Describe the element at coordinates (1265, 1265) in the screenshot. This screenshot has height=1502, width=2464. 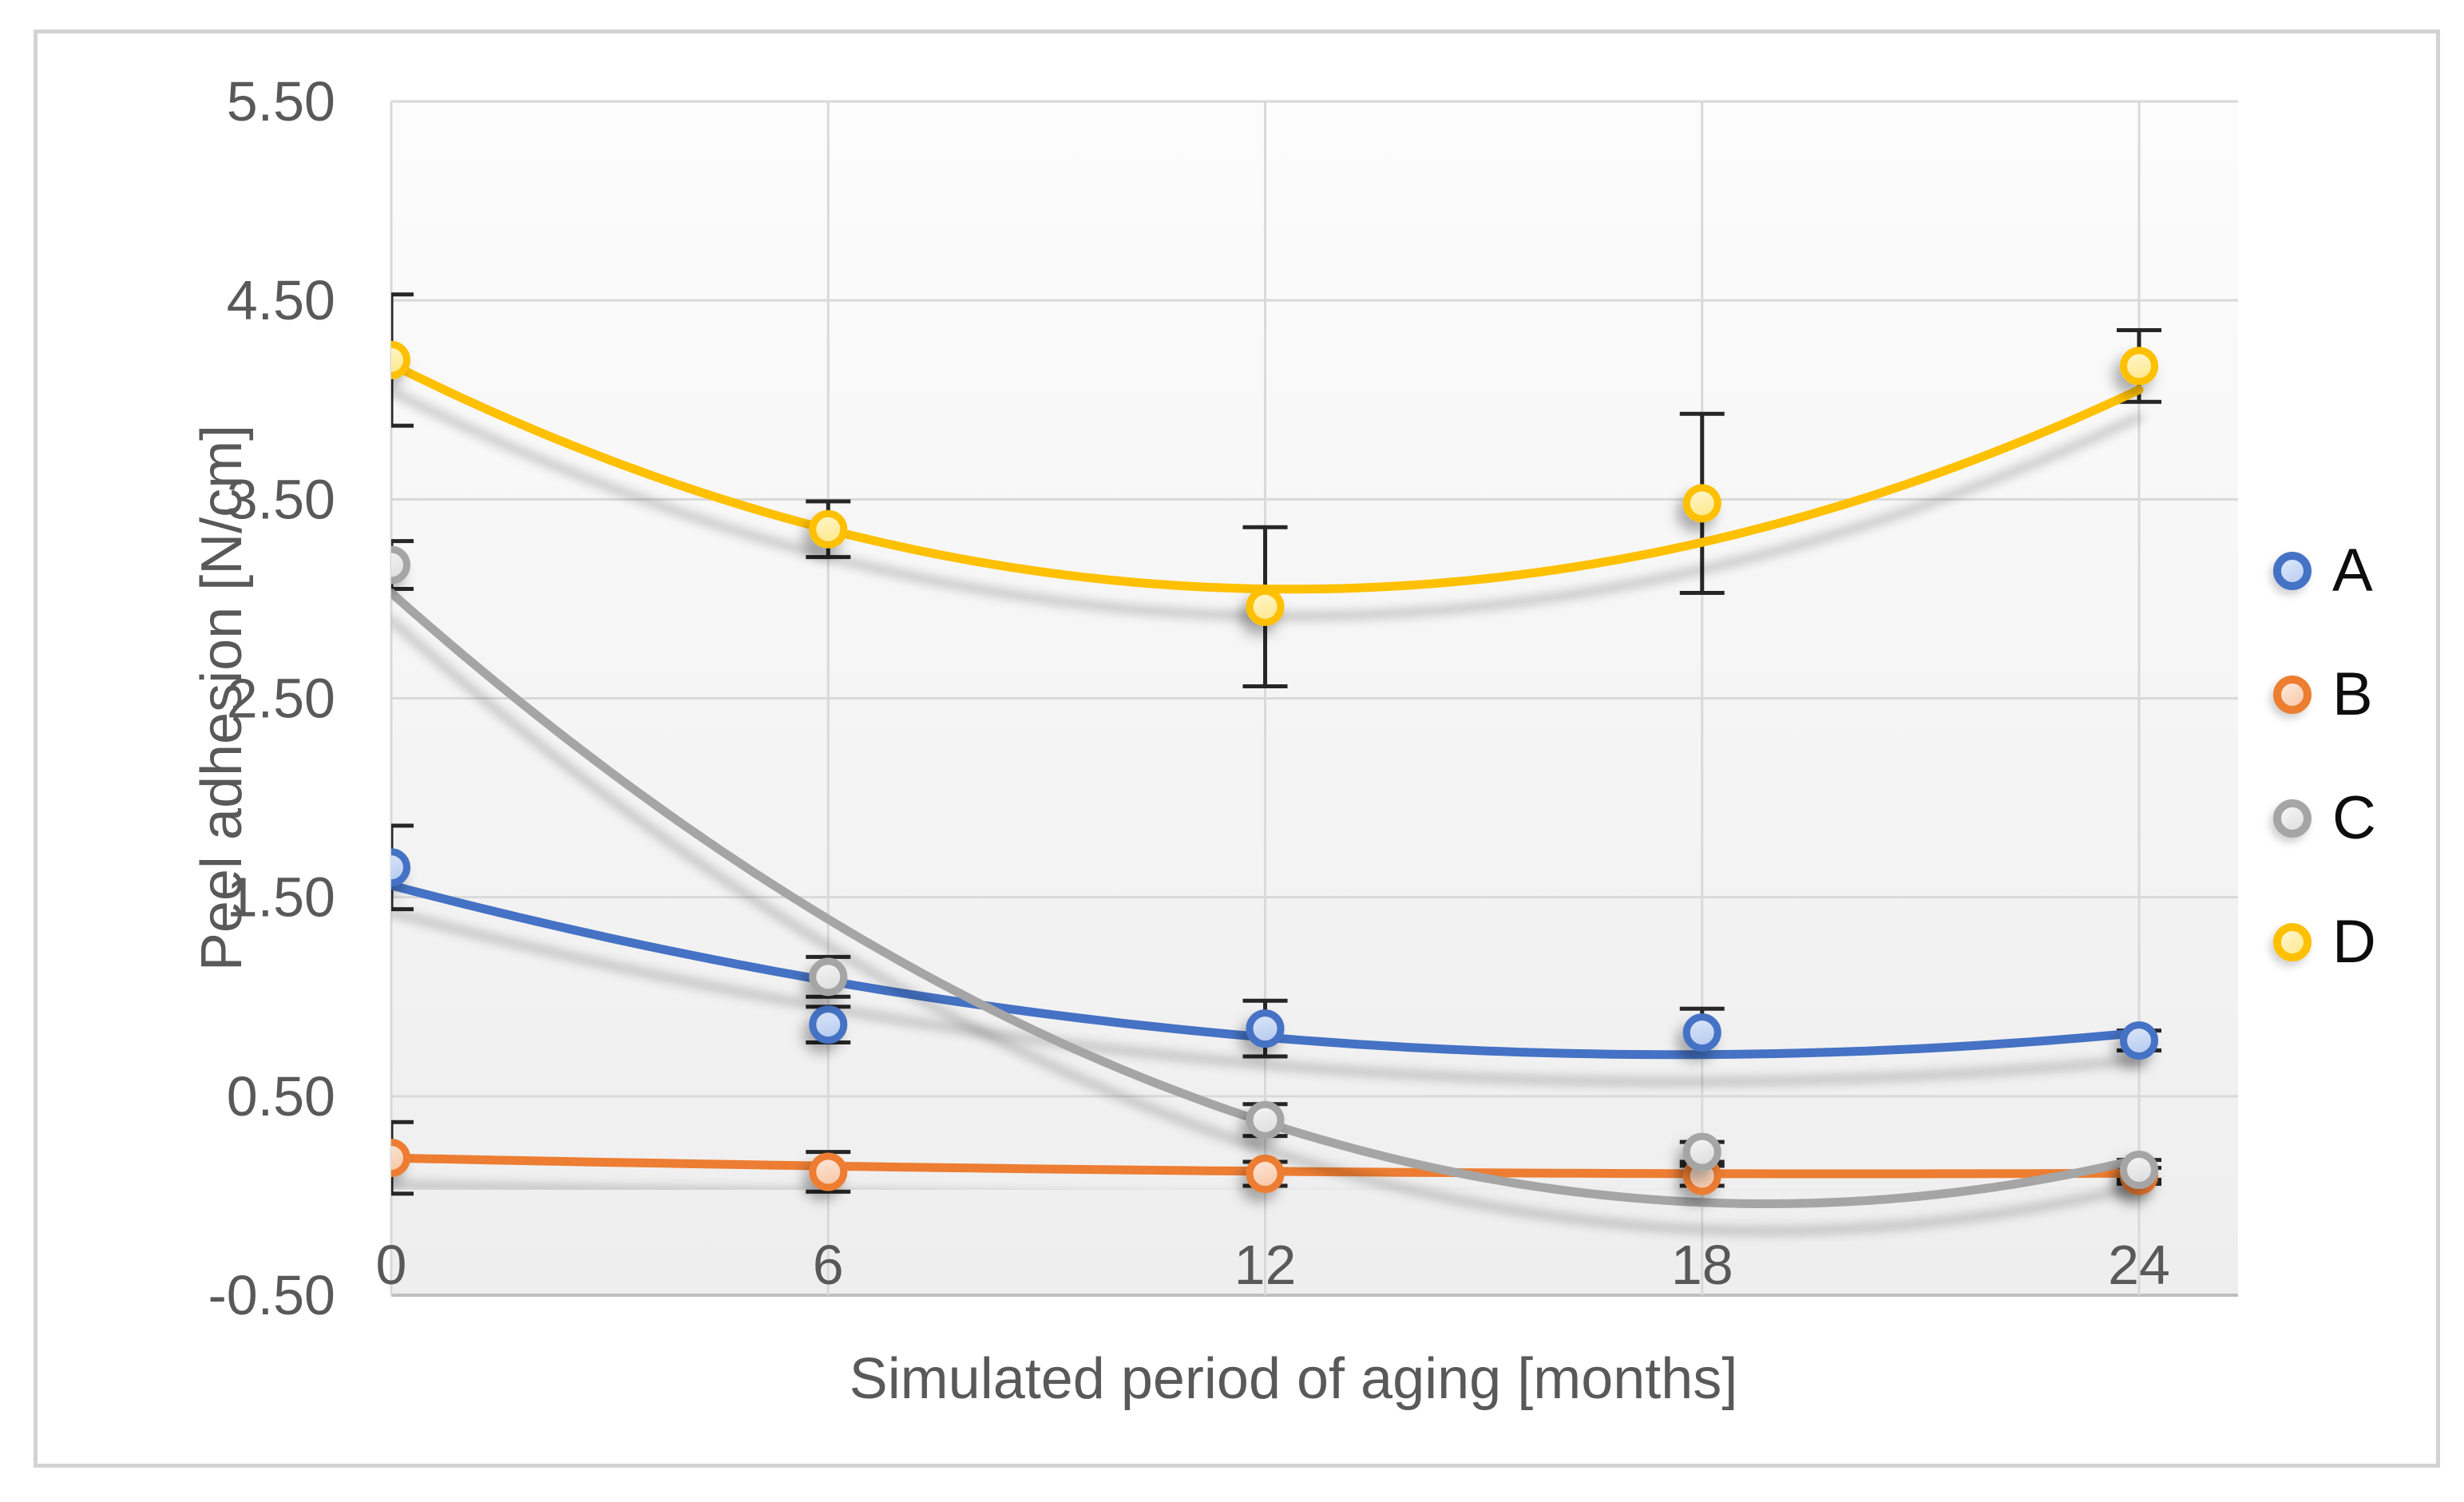
I see `x-tick-label: 12` at that location.